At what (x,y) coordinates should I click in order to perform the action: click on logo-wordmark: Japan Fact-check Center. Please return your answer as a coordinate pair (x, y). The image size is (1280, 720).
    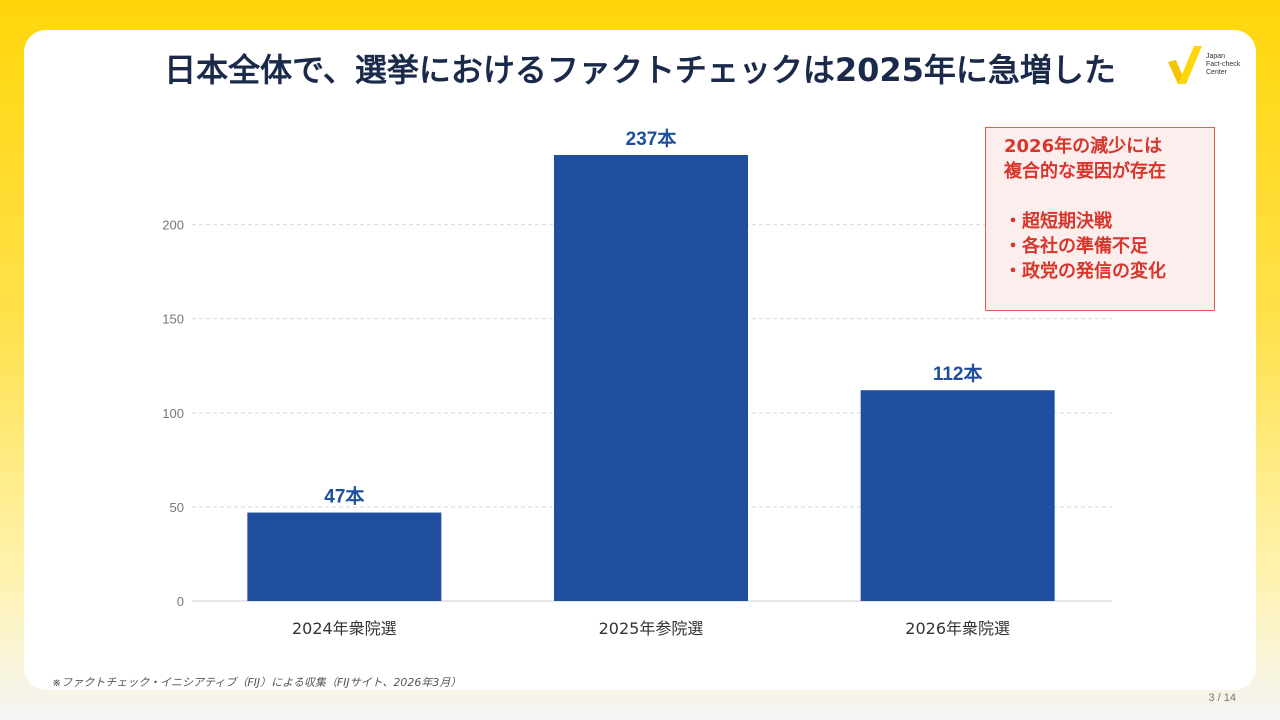
    Looking at the image, I should click on (1223, 65).